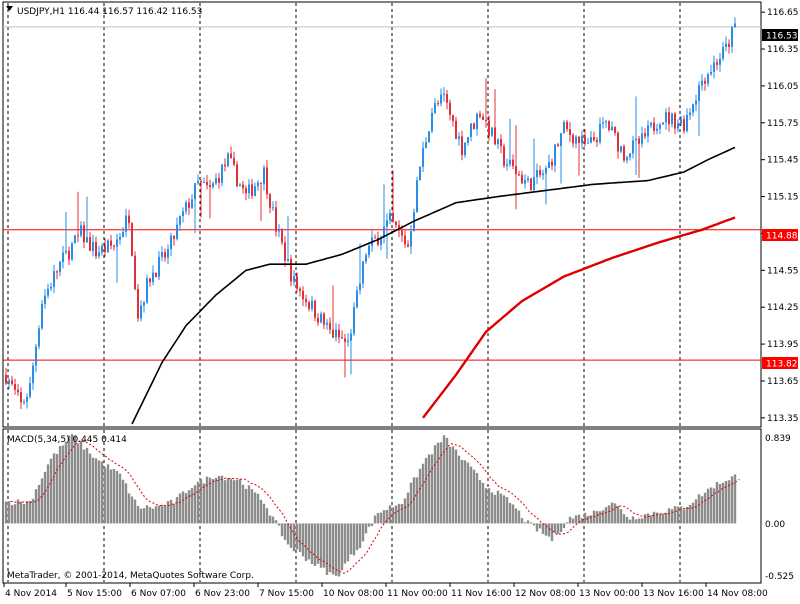 The height and width of the screenshot is (604, 800). What do you see at coordinates (9, 8) in the screenshot?
I see `dropdown-triangle-icon` at bounding box center [9, 8].